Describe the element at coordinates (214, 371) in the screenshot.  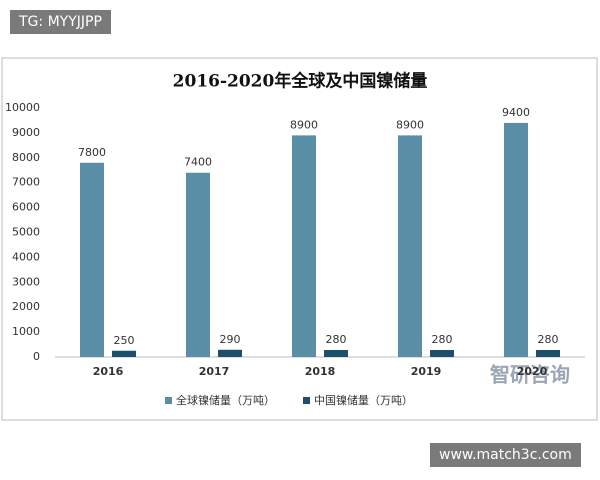
I see `x-tick-label: 2017` at that location.